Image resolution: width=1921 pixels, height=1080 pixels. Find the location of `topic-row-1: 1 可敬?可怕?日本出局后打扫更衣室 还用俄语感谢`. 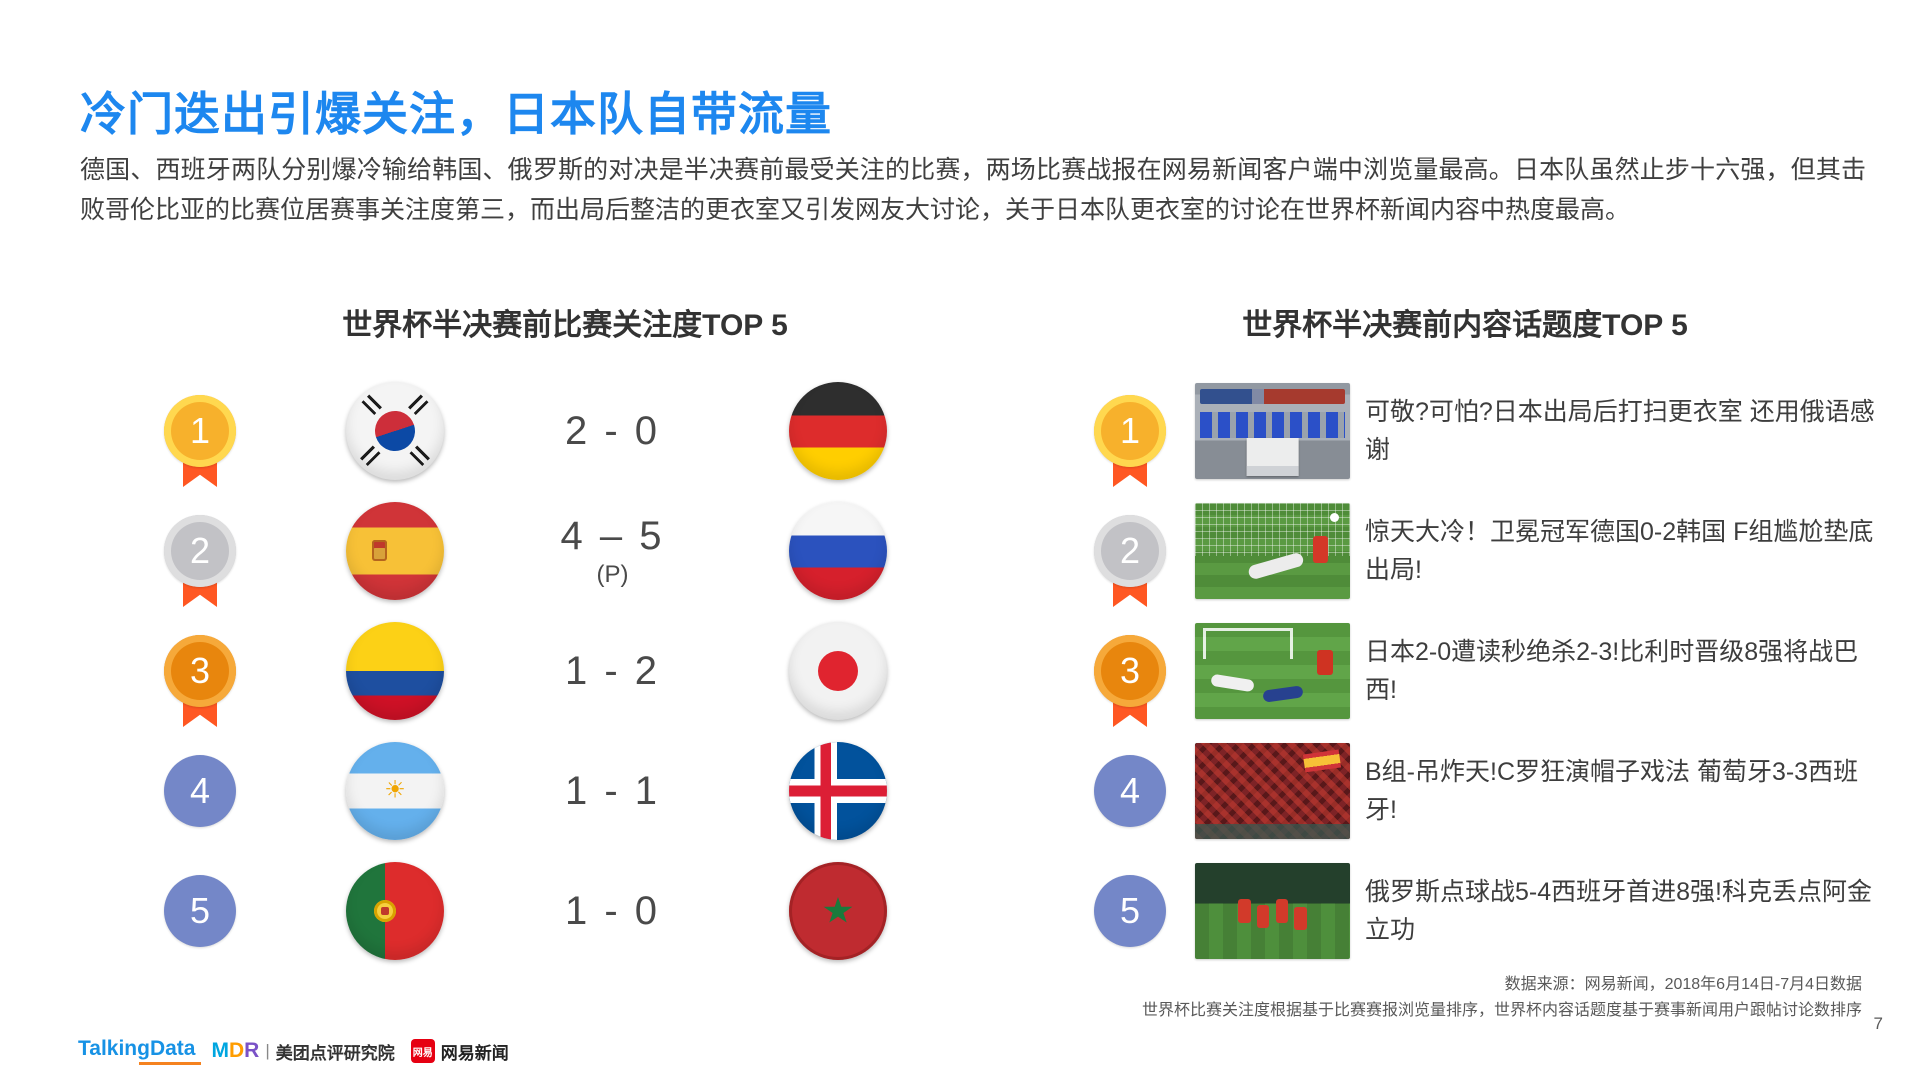

topic-row-1: 1 可敬?可怕?日本出局后打扫更衣室 还用俄语感谢 is located at coordinates (1467, 431).